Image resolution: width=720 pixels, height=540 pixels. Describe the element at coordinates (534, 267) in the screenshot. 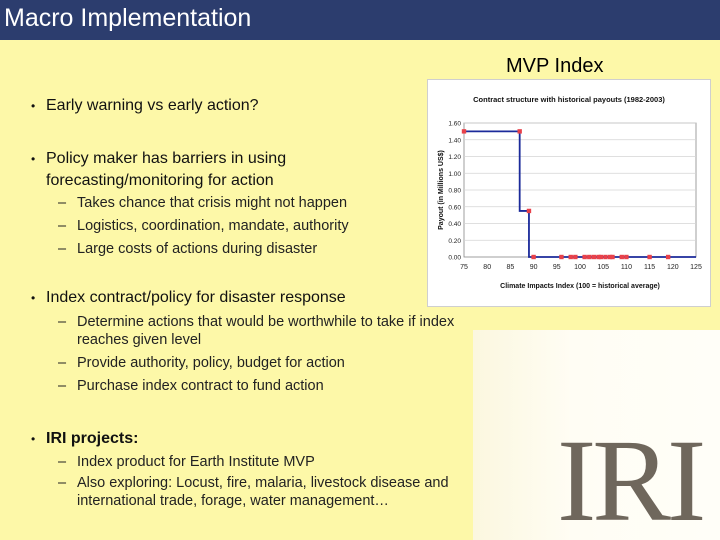

I see `x-tick-label: 90` at that location.